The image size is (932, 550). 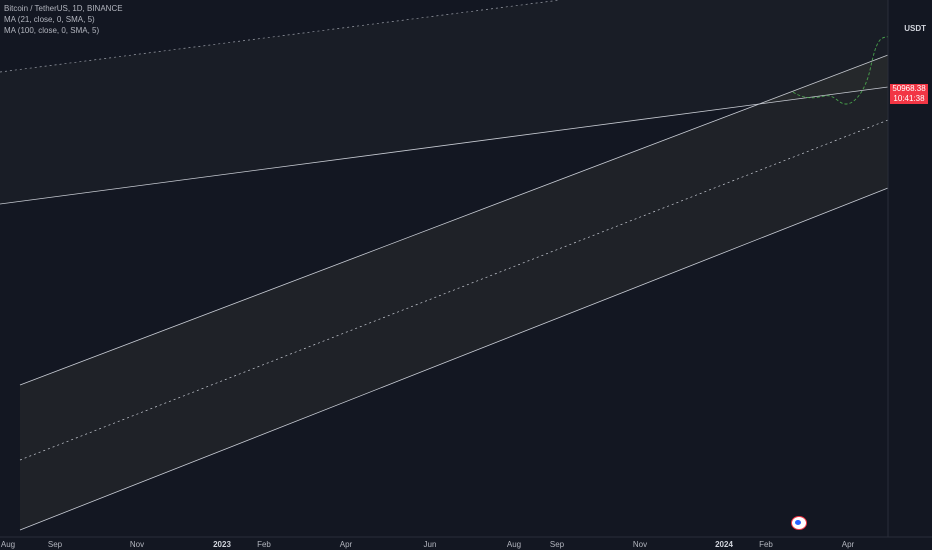 What do you see at coordinates (222, 544) in the screenshot?
I see `time-tick-label: 2023` at bounding box center [222, 544].